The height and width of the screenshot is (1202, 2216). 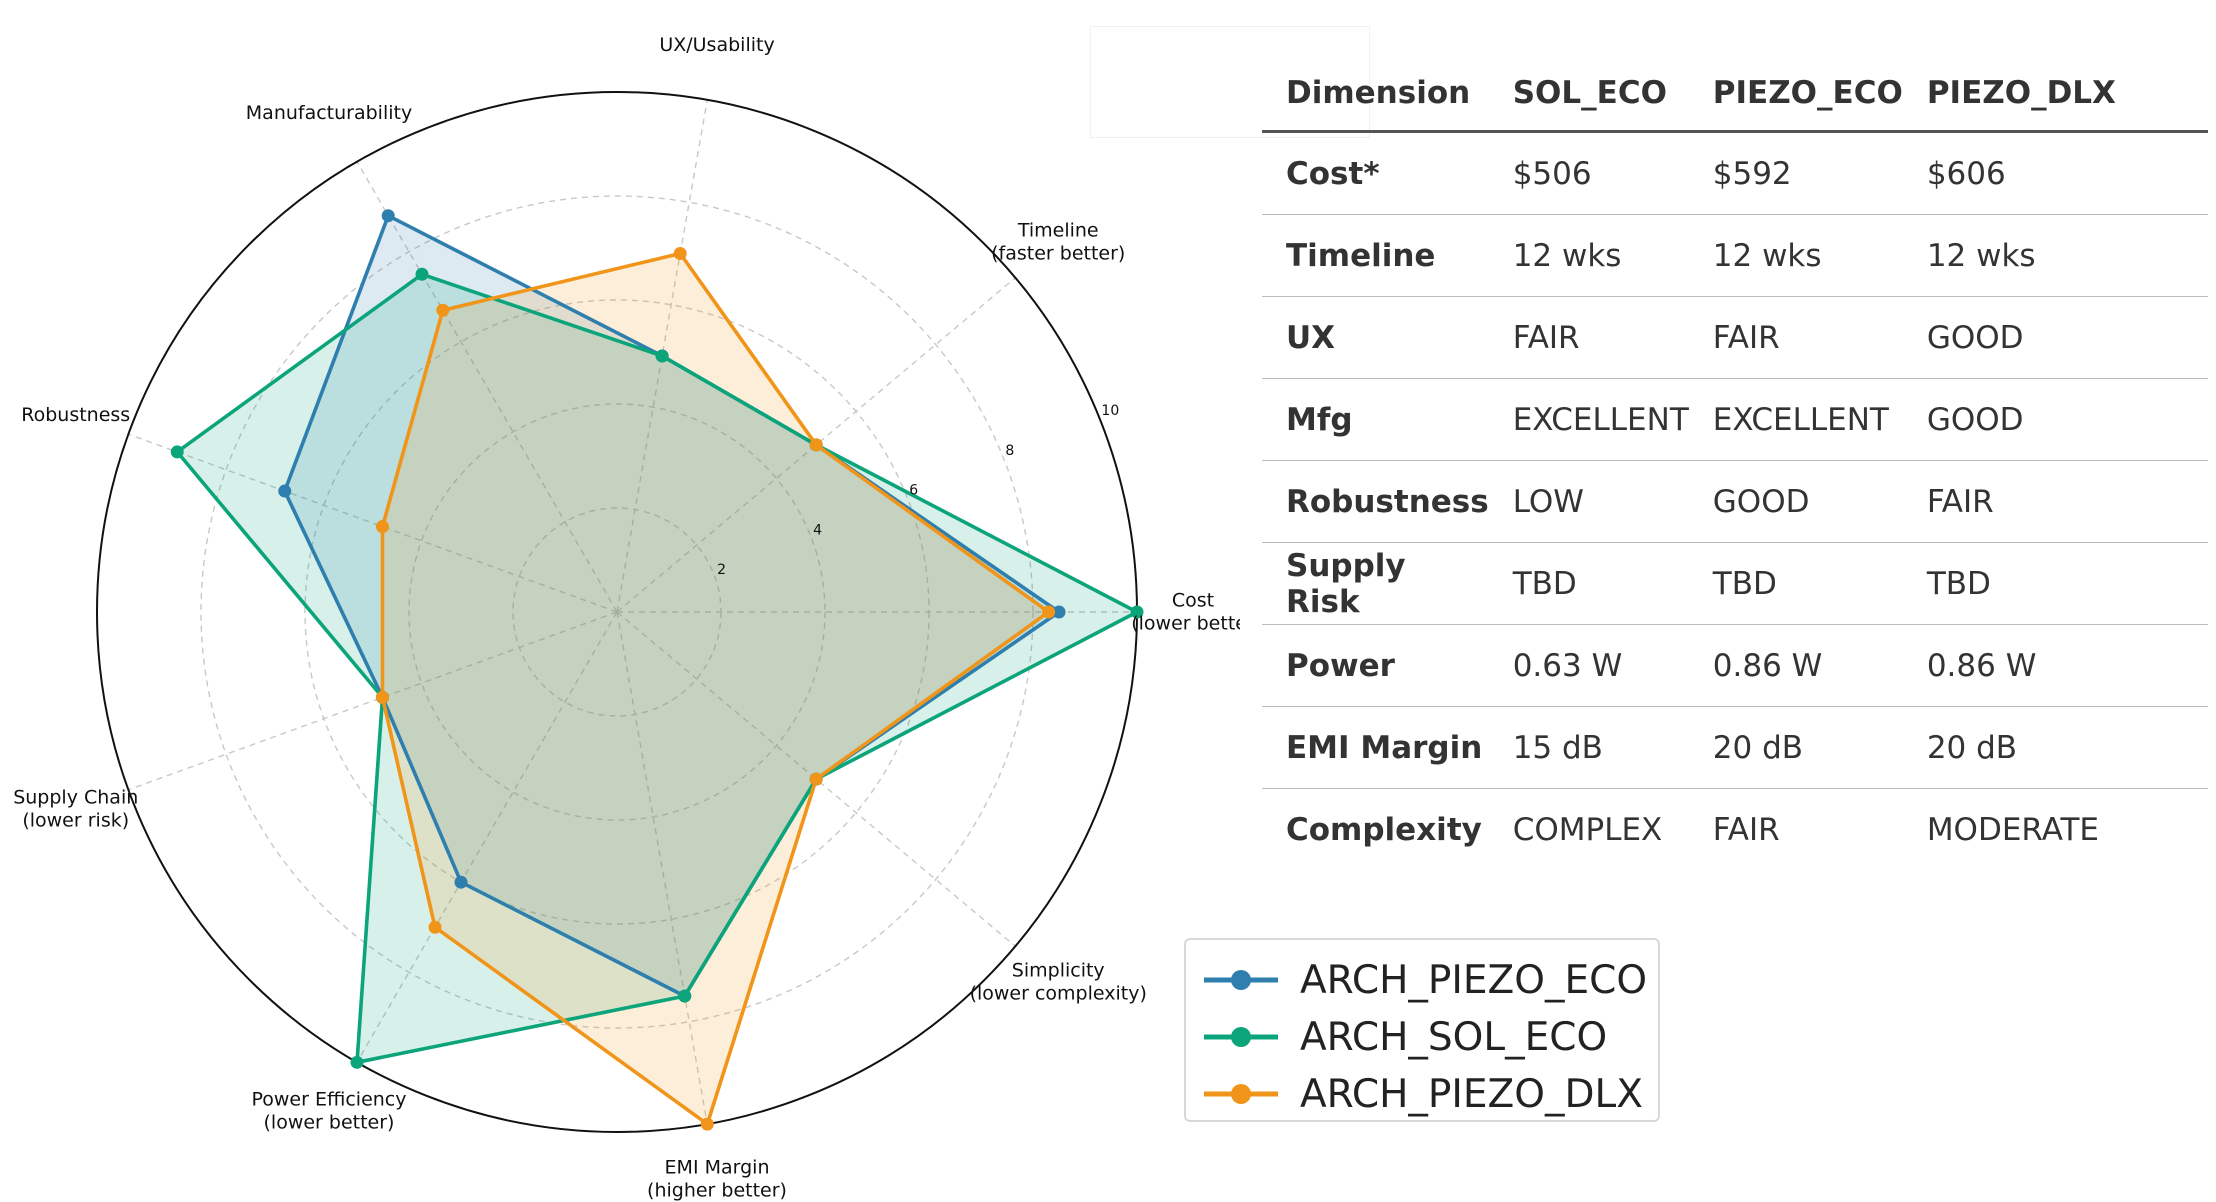 What do you see at coordinates (1375, 583) in the screenshot?
I see `table-cell-dimension: Supply Risk` at bounding box center [1375, 583].